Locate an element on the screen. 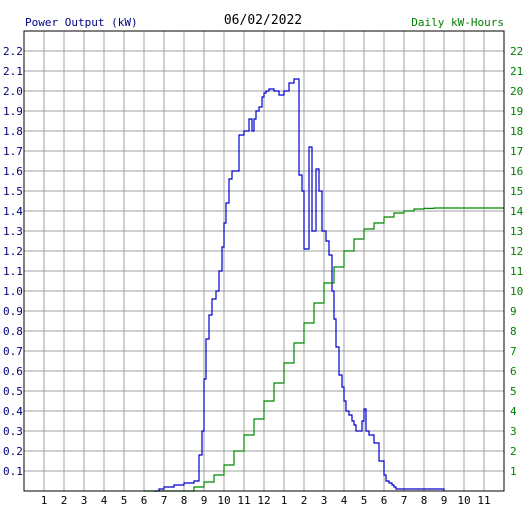  left-axis-title: Power Output (kW) is located at coordinates (81, 22).